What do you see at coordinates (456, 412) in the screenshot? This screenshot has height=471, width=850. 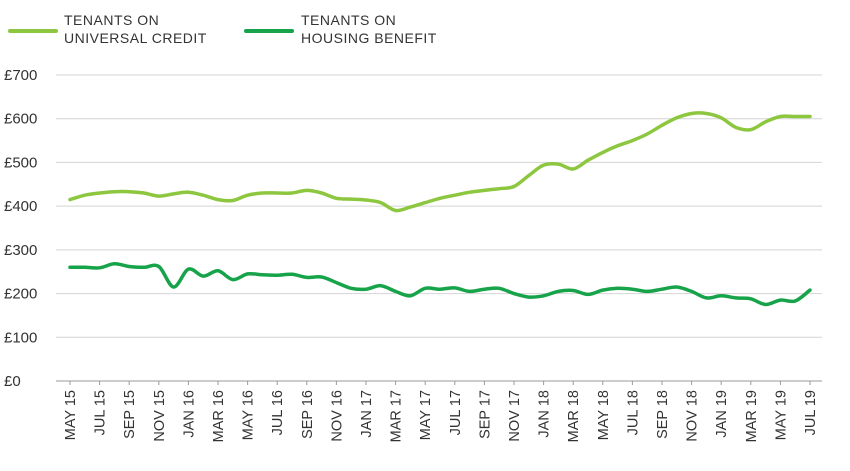 I see `x-tick-label: JUL 17` at bounding box center [456, 412].